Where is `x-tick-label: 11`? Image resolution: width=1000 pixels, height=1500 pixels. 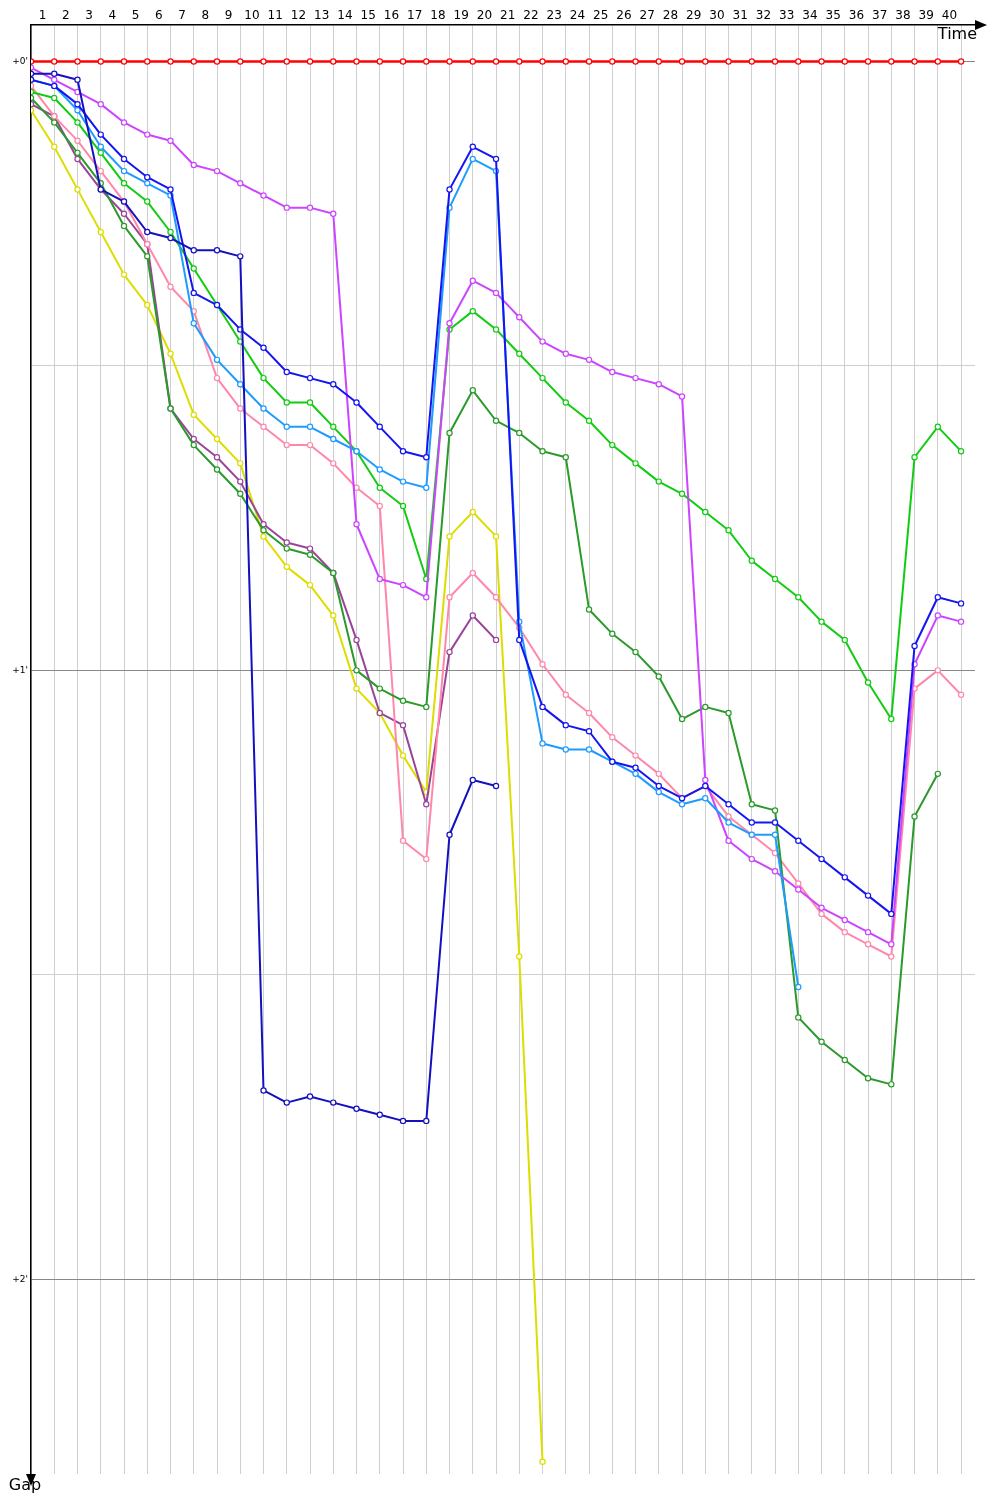
x-tick-label: 11 is located at coordinates (275, 14).